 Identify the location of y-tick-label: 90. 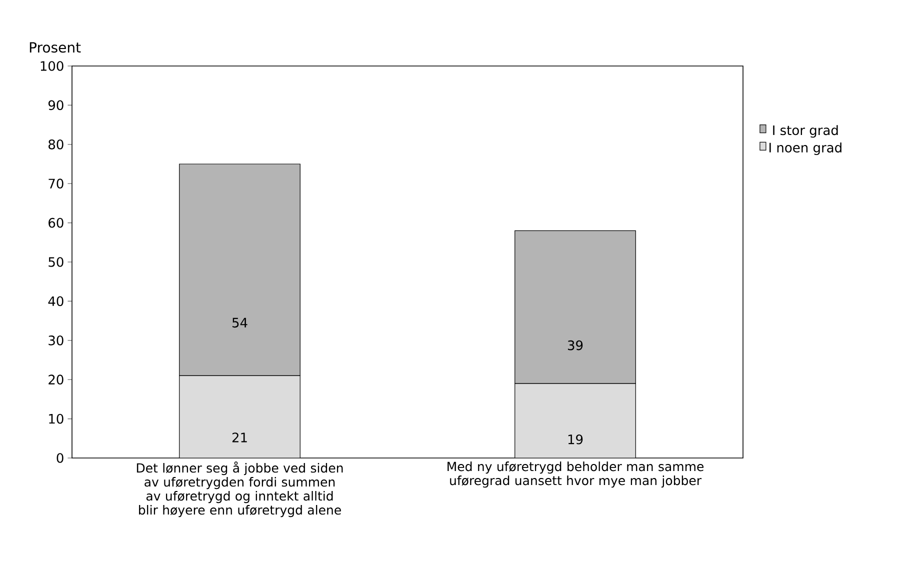
(56, 105).